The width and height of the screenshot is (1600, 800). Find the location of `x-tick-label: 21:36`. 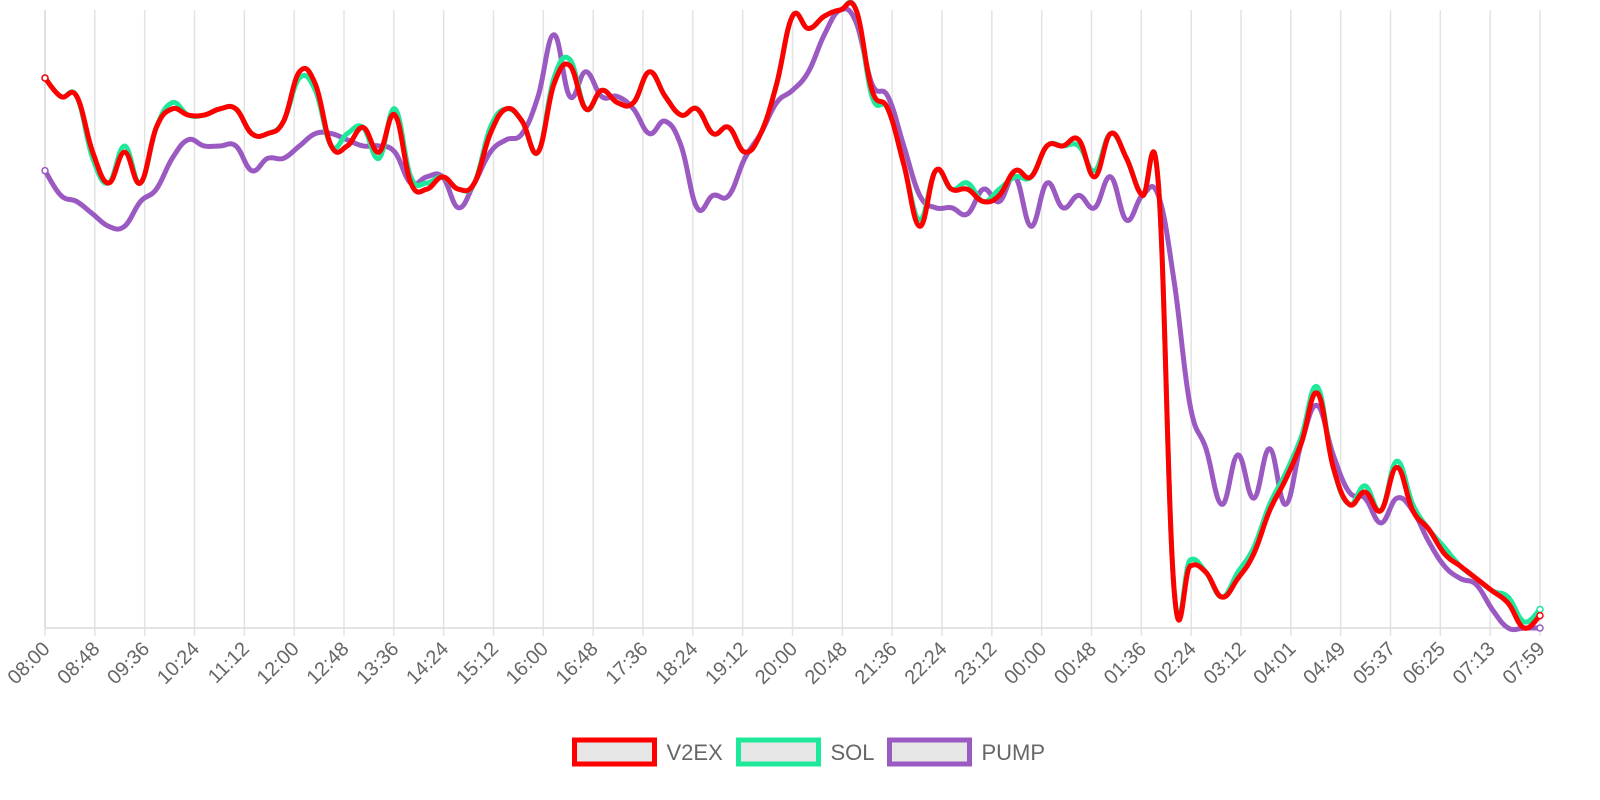

x-tick-label: 21:36 is located at coordinates (876, 663).